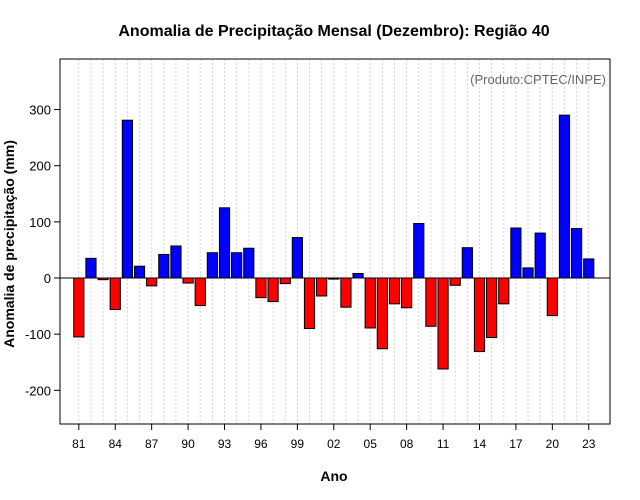 The height and width of the screenshot is (500, 640). I want to click on bar-1996, so click(261, 288).